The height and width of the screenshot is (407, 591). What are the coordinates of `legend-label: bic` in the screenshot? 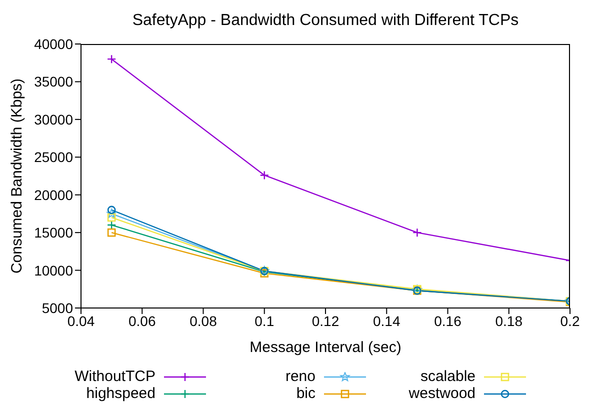 It's located at (306, 393).